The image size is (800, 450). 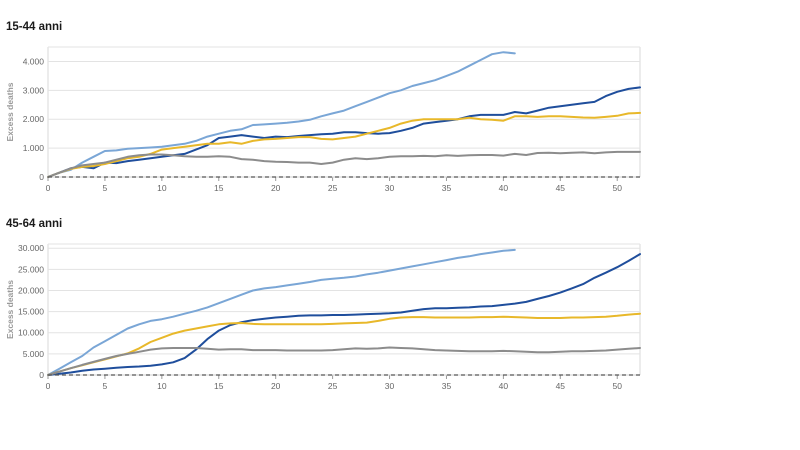 I want to click on y-tick-label: 5.000, so click(x=34, y=354).